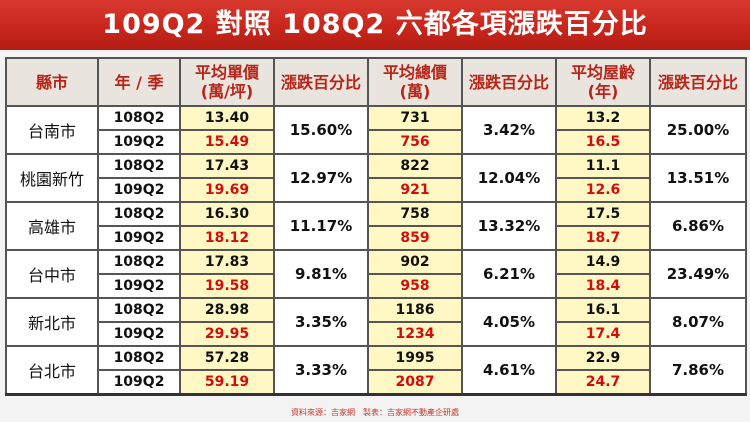 The height and width of the screenshot is (422, 750). I want to click on header-period: 年 / 季, so click(139, 82).